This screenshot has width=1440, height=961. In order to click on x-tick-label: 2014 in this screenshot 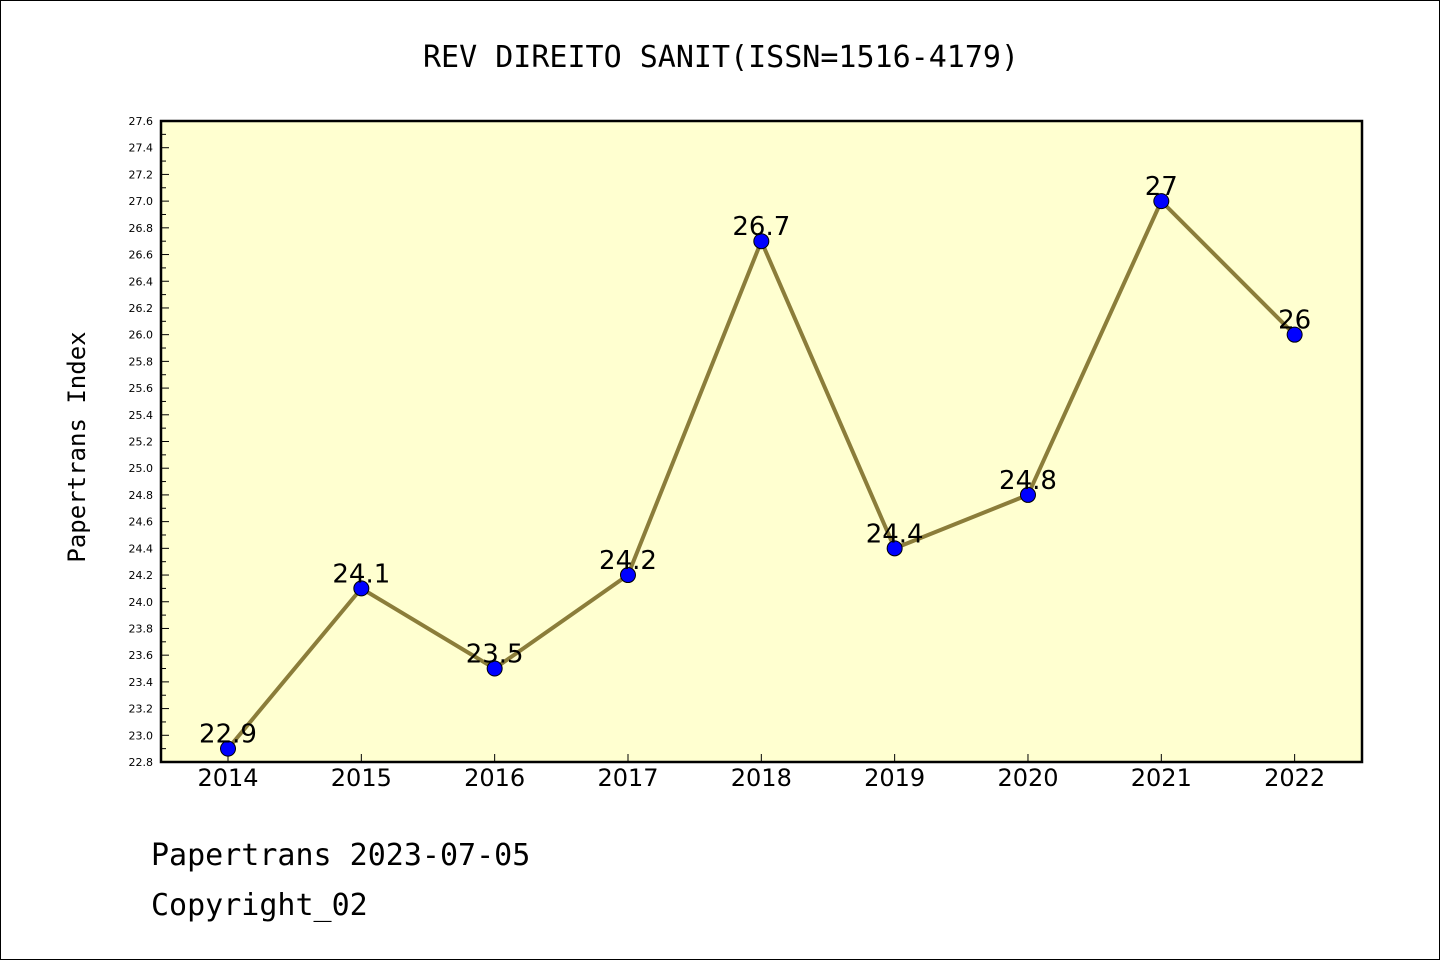, I will do `click(227, 778)`.